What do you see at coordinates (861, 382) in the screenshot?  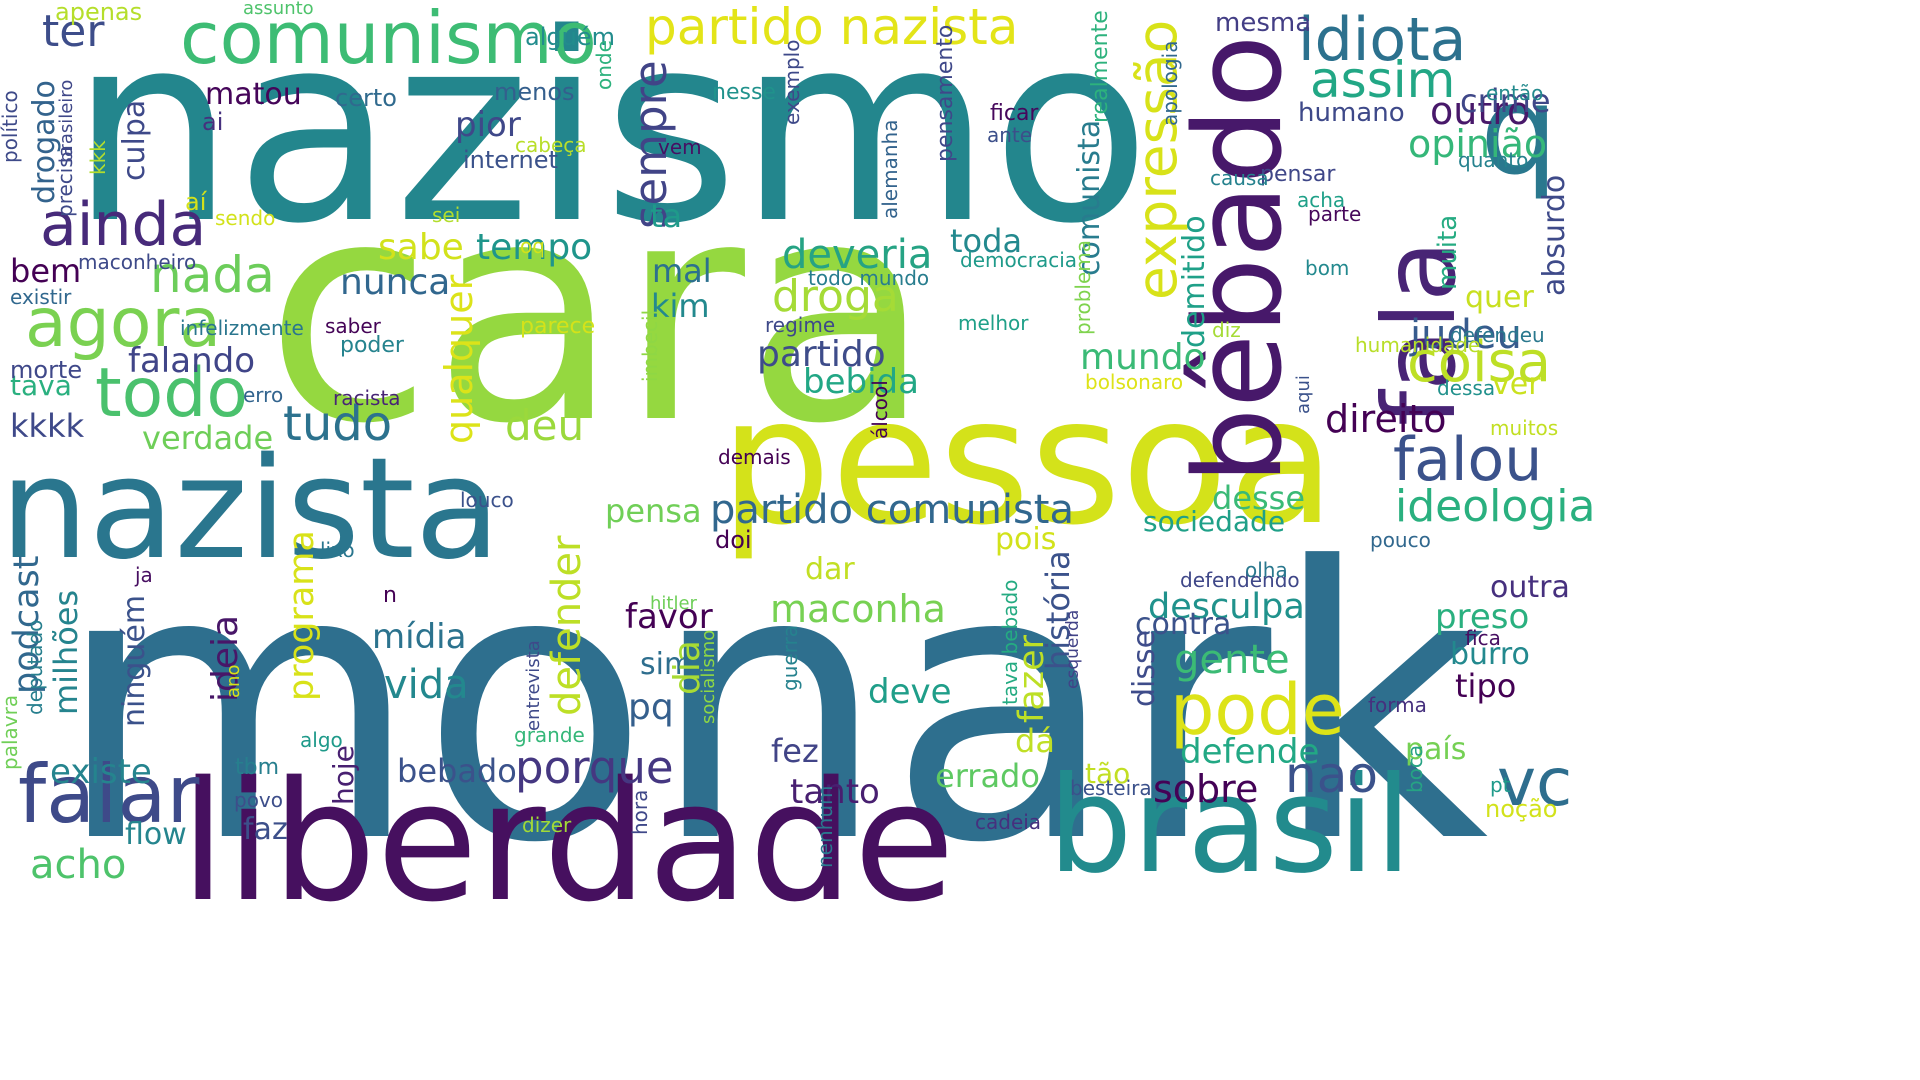 I see `cloud-word: bebida` at bounding box center [861, 382].